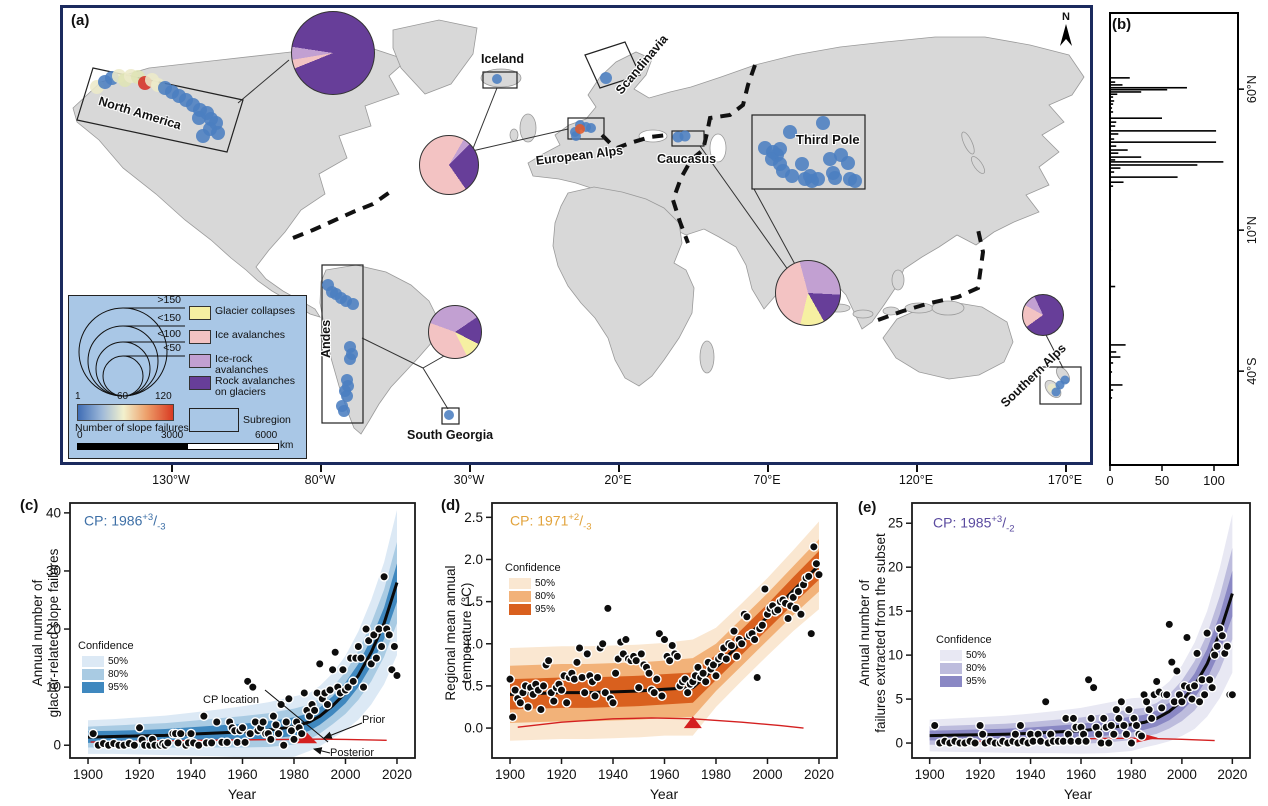 Image resolution: width=1268 pixels, height=806 pixels. Describe the element at coordinates (613, 774) in the screenshot. I see `x-tick-label: 1940` at that location.